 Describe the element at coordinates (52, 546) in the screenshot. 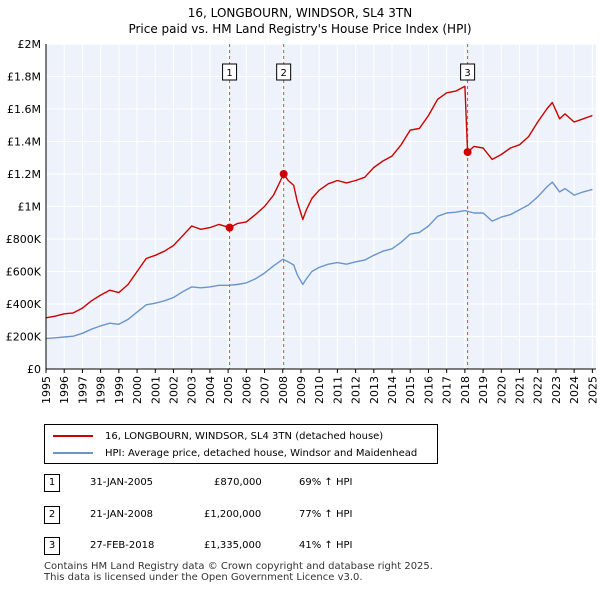

I see `transaction-number: 3` at that location.